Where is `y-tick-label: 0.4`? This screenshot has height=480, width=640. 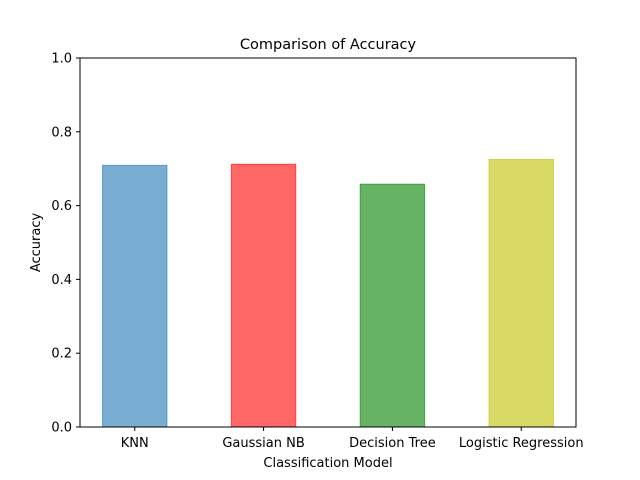 y-tick-label: 0.4 is located at coordinates (61, 280).